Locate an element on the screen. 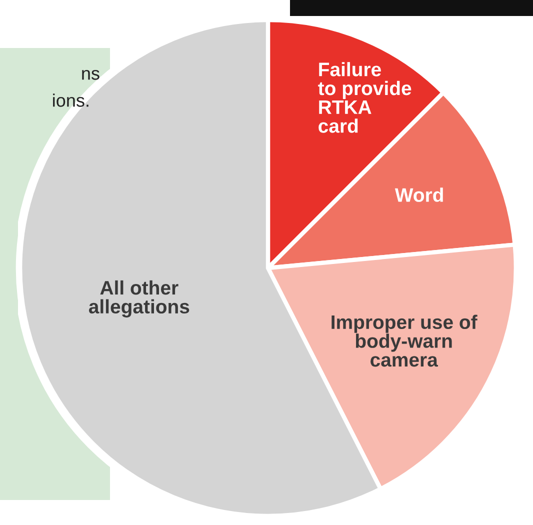 This screenshot has width=533, height=525. slice-label: Word is located at coordinates (418, 195).